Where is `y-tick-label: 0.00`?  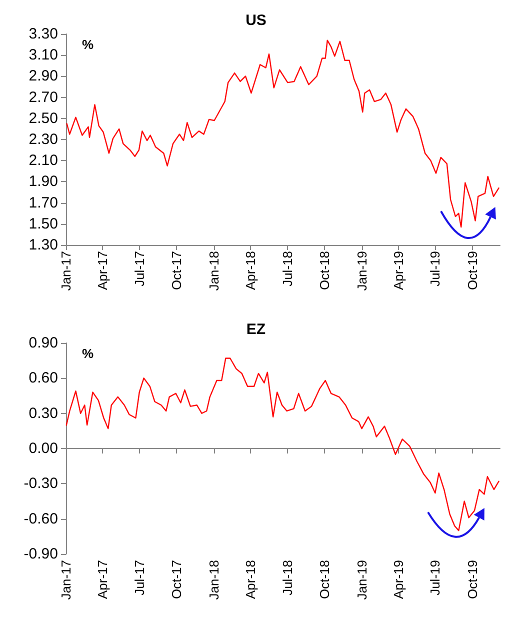
y-tick-label: 0.00 is located at coordinates (43, 448).